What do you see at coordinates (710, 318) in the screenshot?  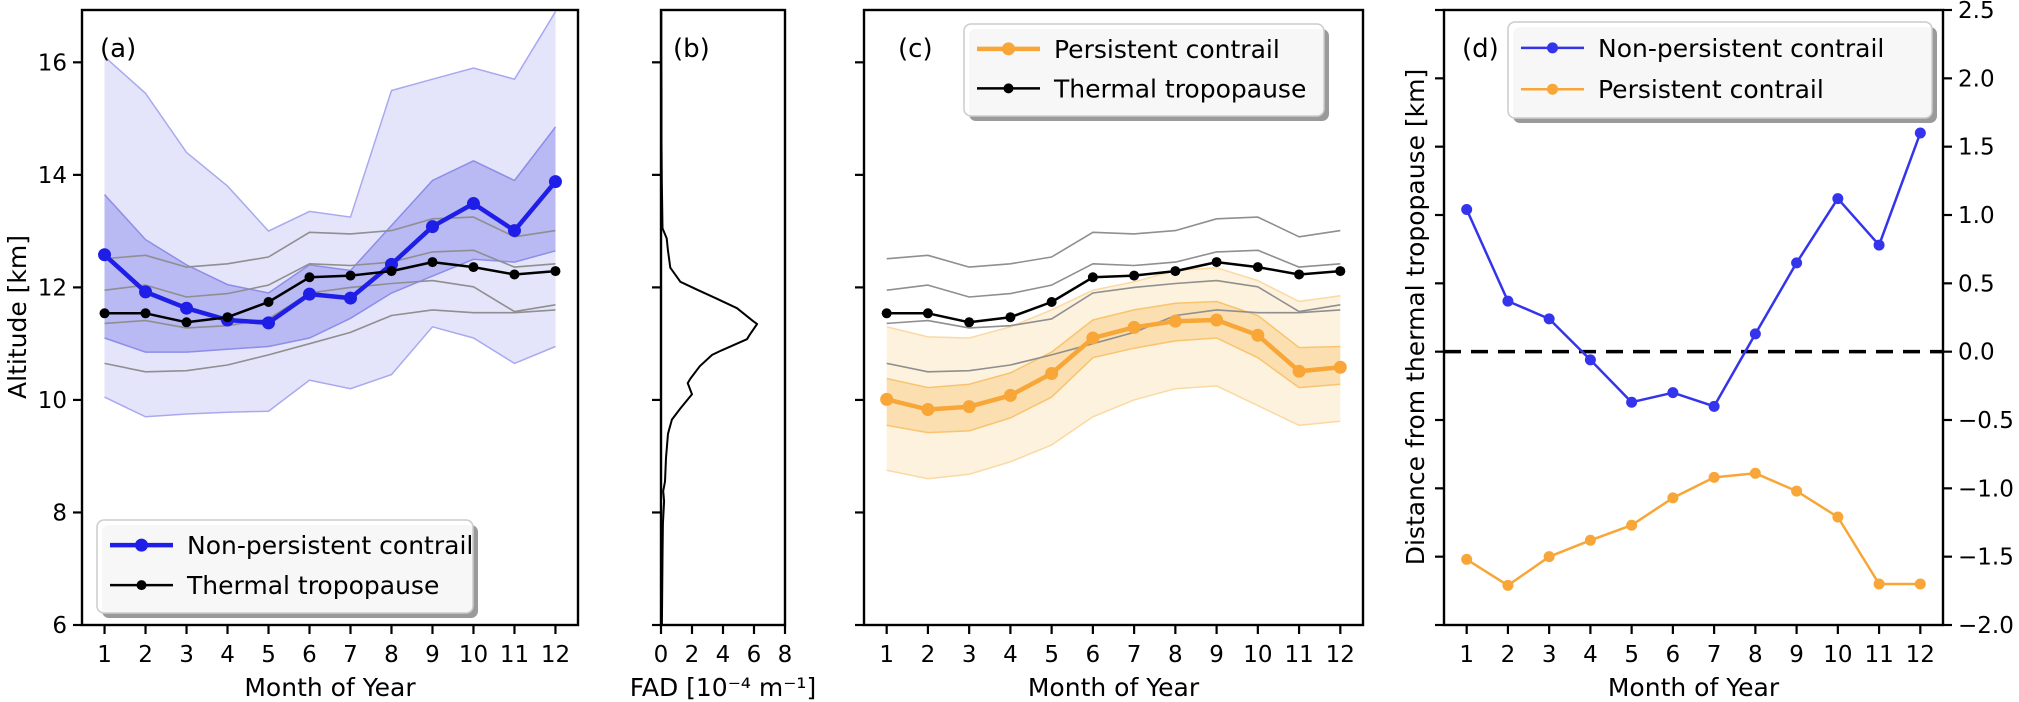 I see `fad-vertical-profile` at bounding box center [710, 318].